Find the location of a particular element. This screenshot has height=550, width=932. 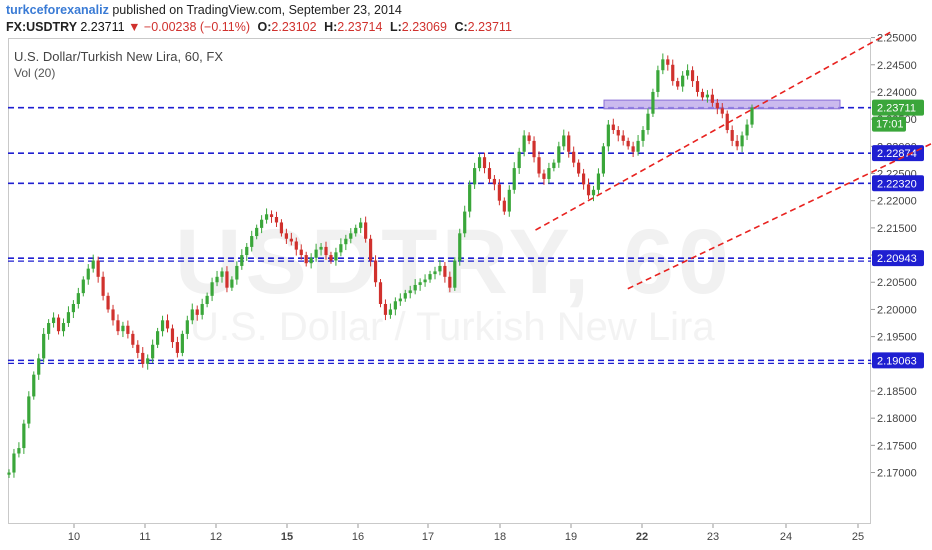

x-tick-label: 12 is located at coordinates (216, 537).